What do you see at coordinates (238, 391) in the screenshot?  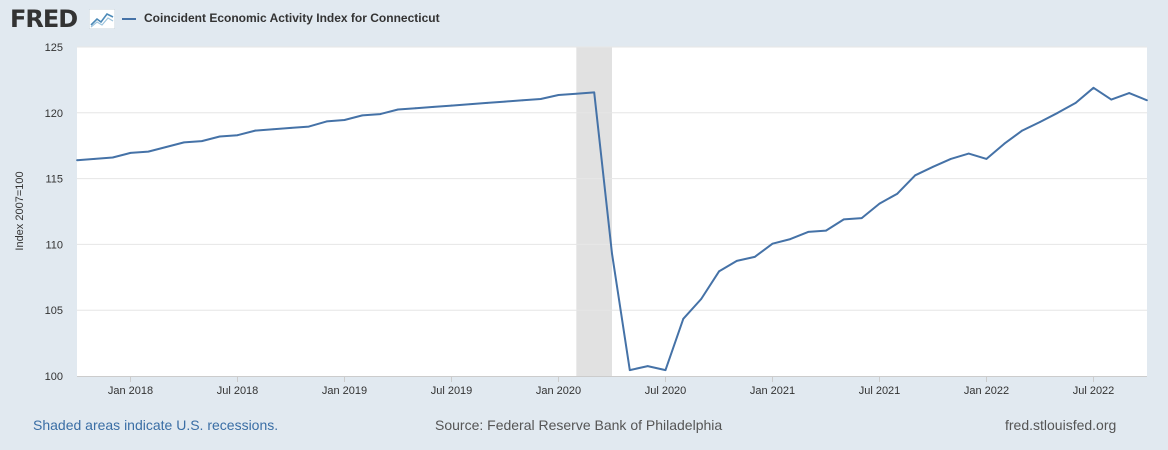 I see `x-tick-label: Jul 2018` at bounding box center [238, 391].